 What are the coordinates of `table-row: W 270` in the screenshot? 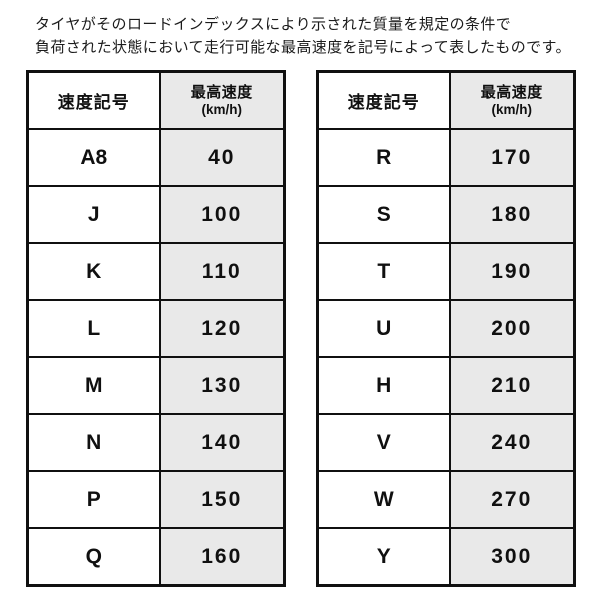 It's located at (446, 499).